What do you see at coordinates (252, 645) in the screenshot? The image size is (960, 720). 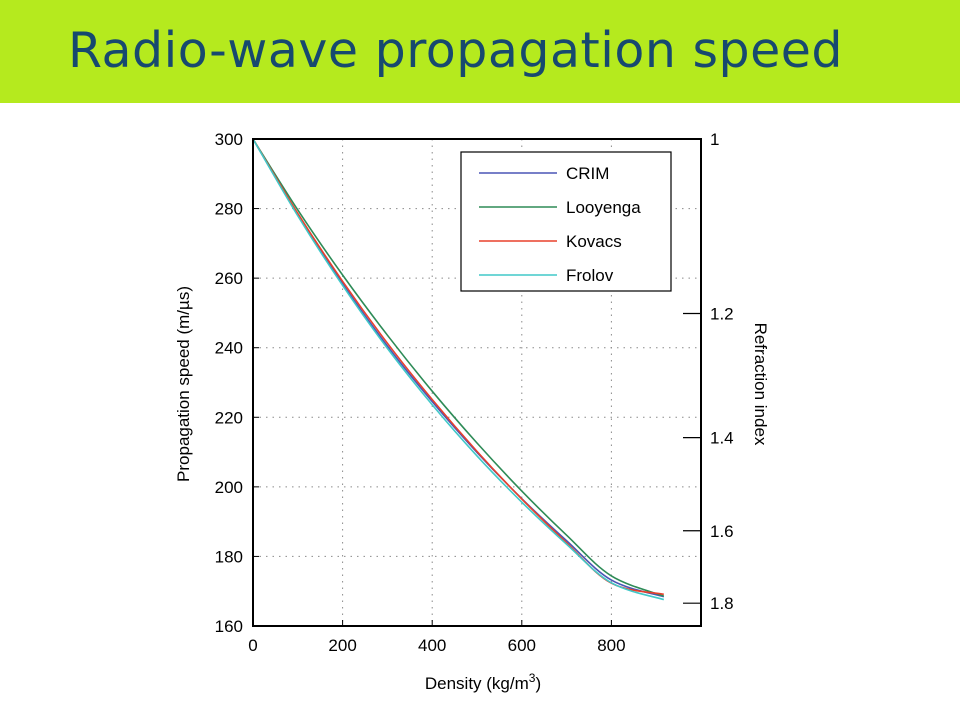 I see `x-tick-label: 0` at bounding box center [252, 645].